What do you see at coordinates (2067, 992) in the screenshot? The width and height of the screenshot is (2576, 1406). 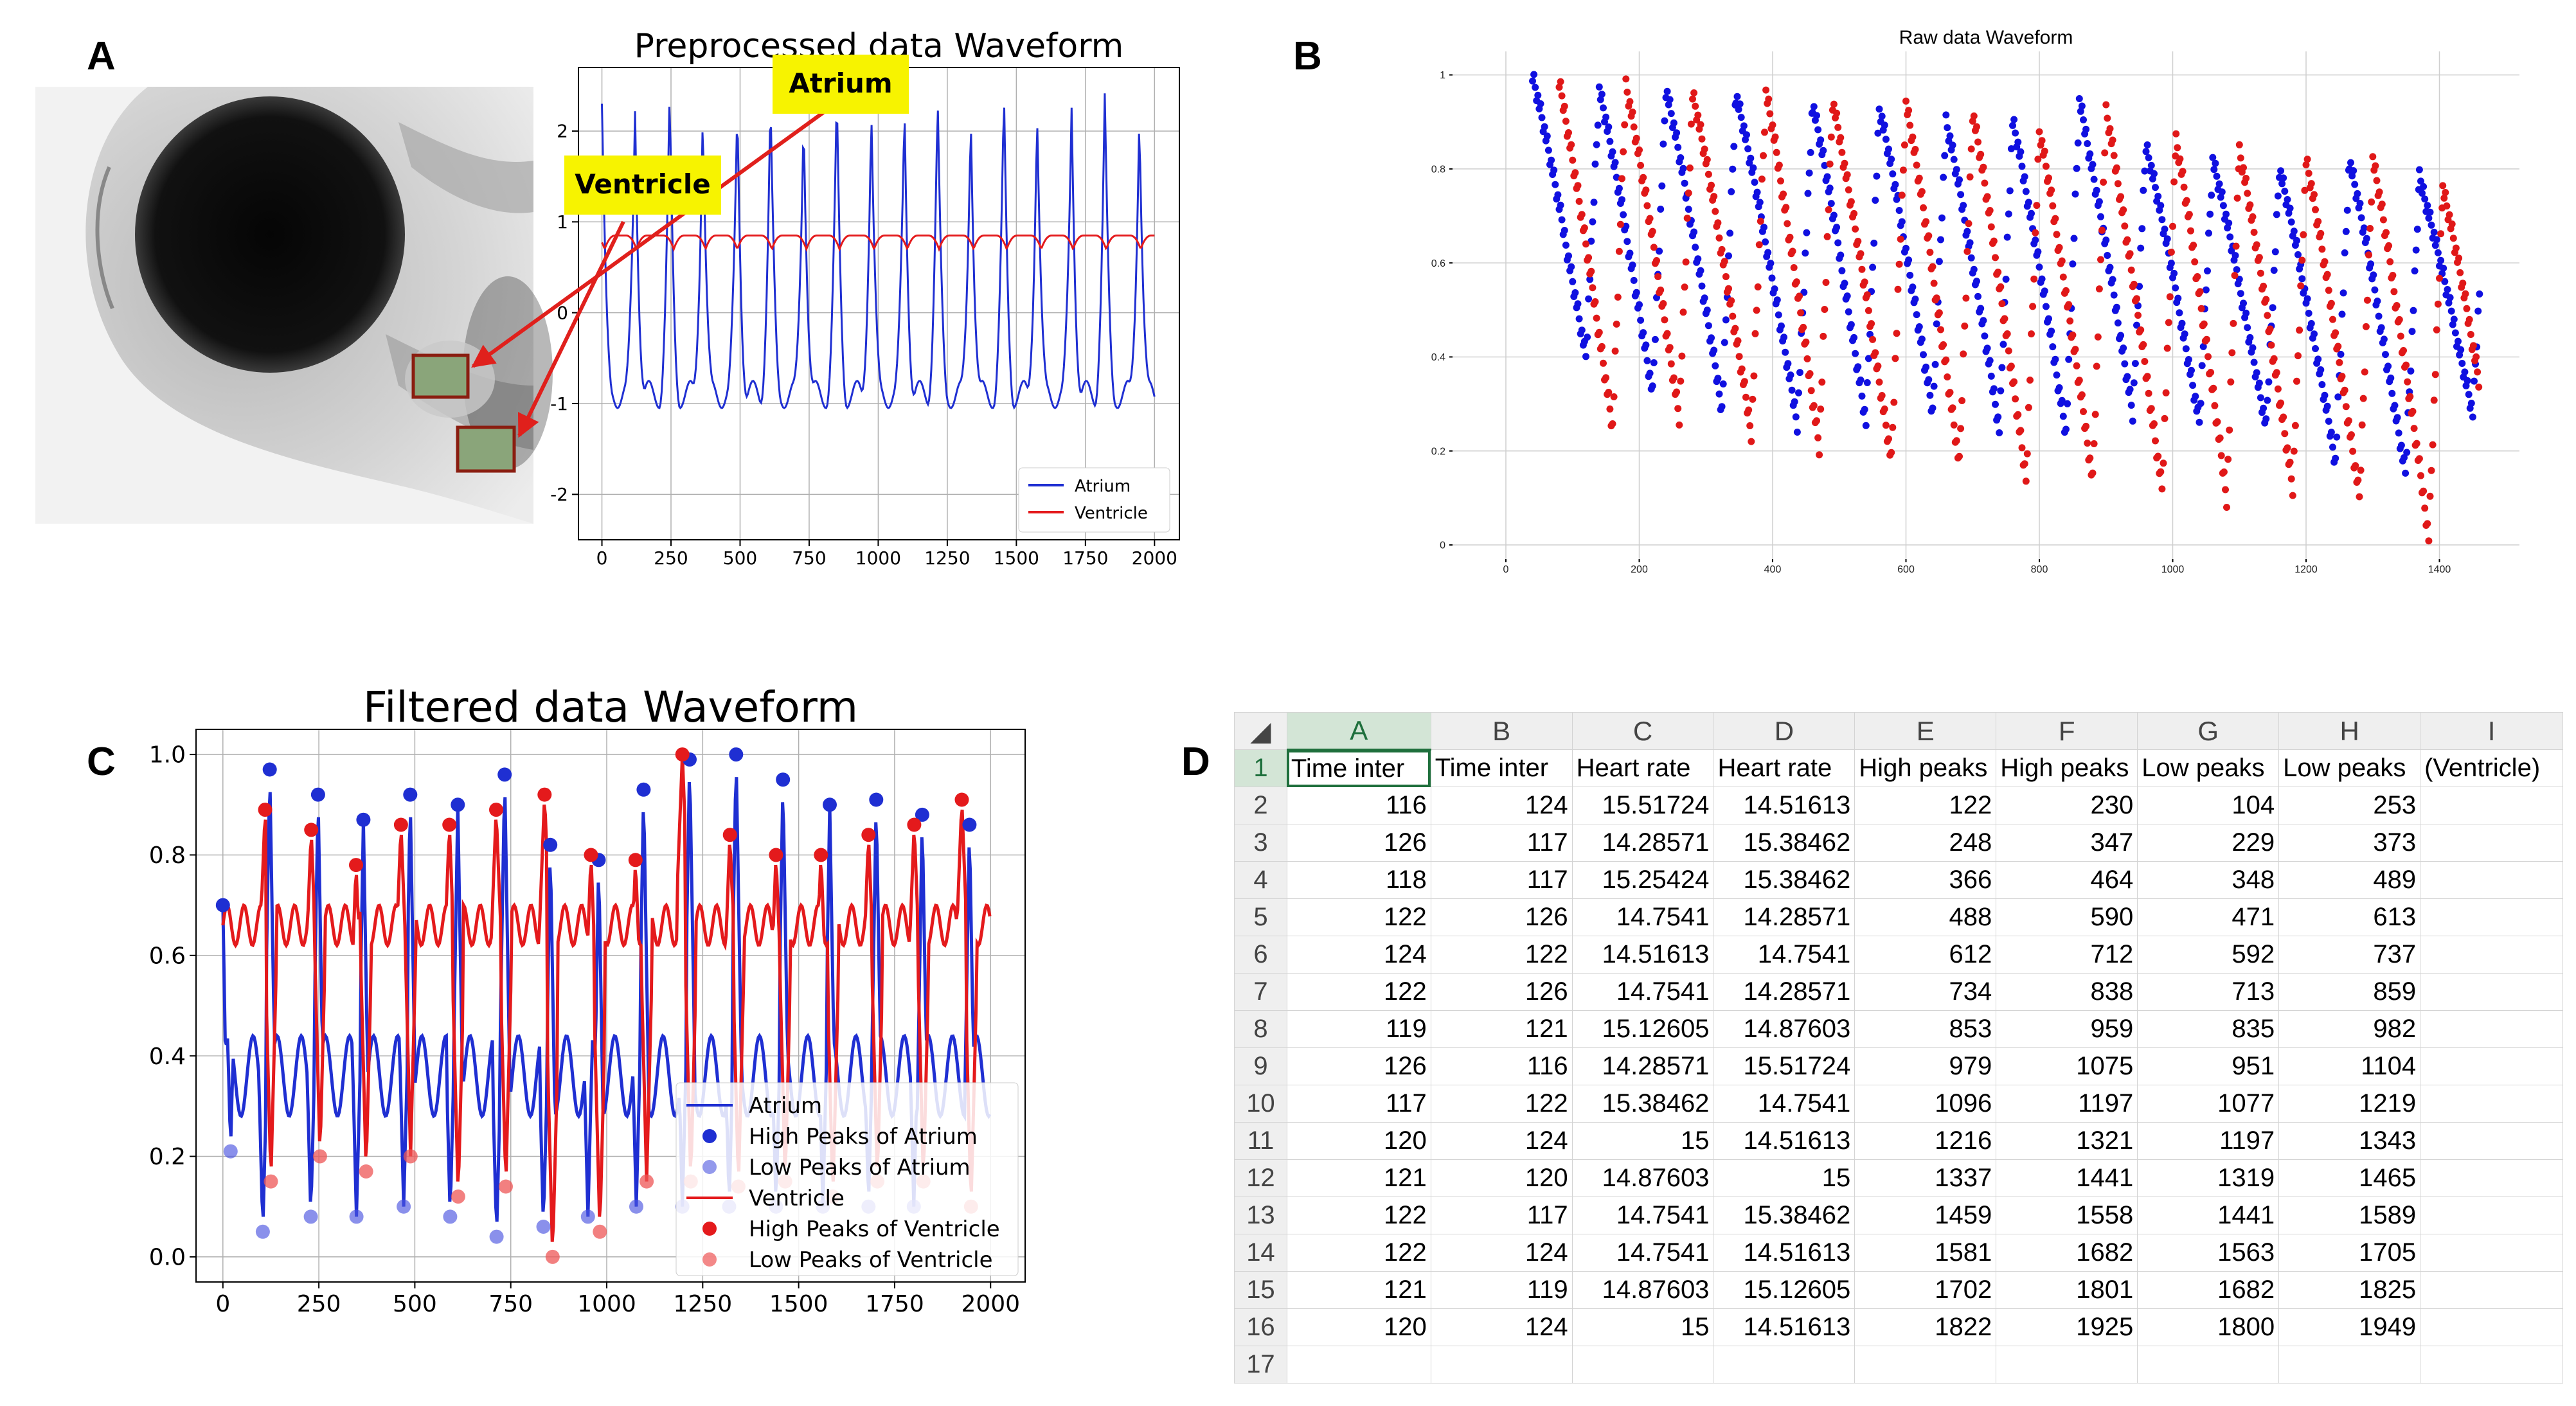 I see `table-cell: 838` at bounding box center [2067, 992].